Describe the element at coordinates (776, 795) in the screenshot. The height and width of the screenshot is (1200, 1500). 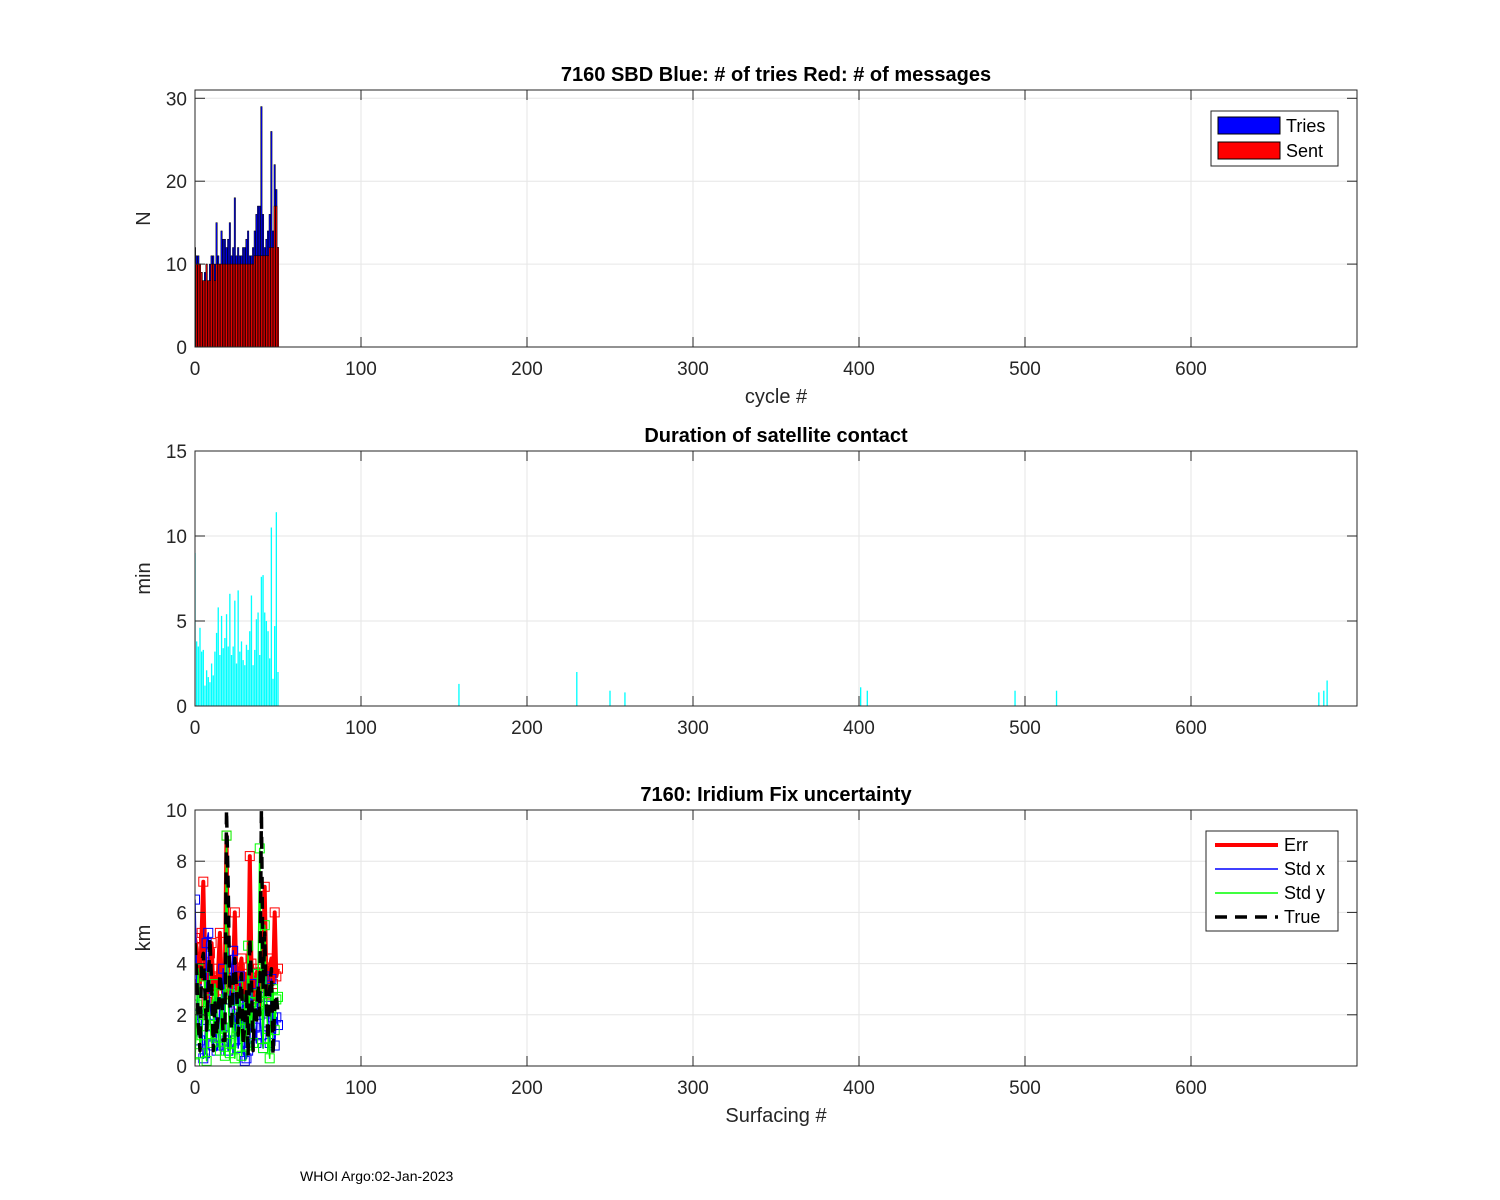
I see `chart-title: 7160: Iridium Fix uncertainty` at that location.